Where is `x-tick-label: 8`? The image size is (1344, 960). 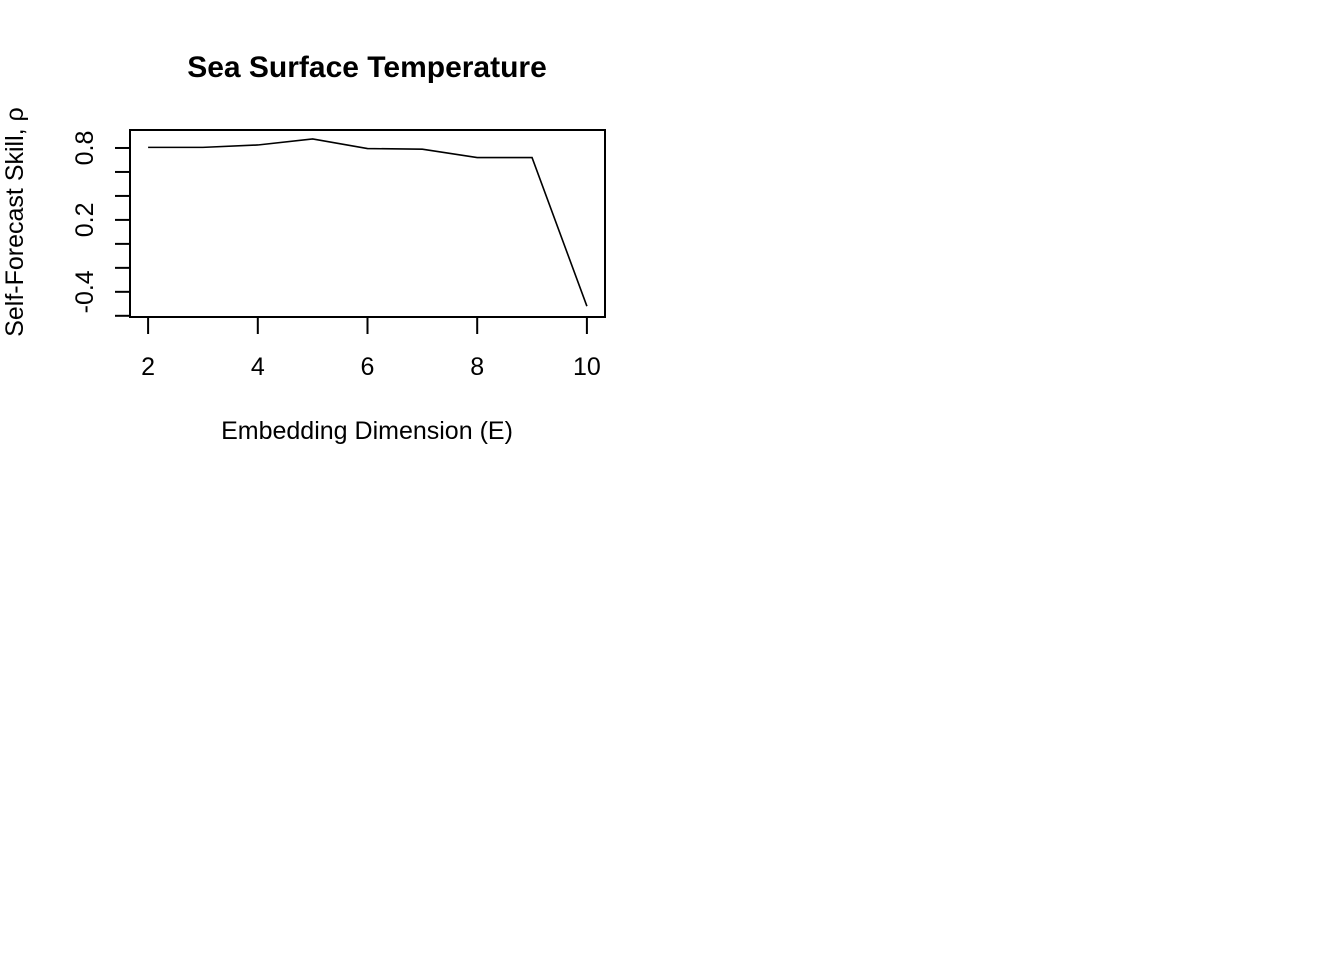 x-tick-label: 8 is located at coordinates (477, 367).